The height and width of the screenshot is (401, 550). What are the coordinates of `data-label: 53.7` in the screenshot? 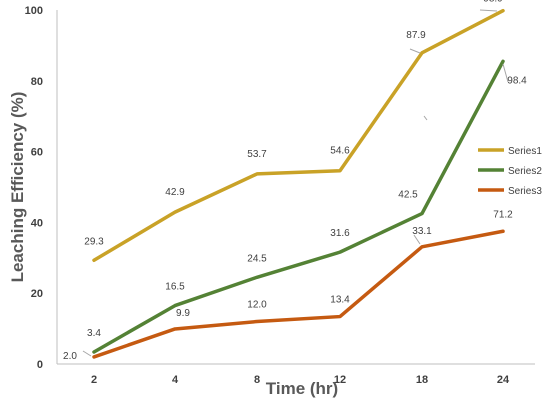 It's located at (257, 154).